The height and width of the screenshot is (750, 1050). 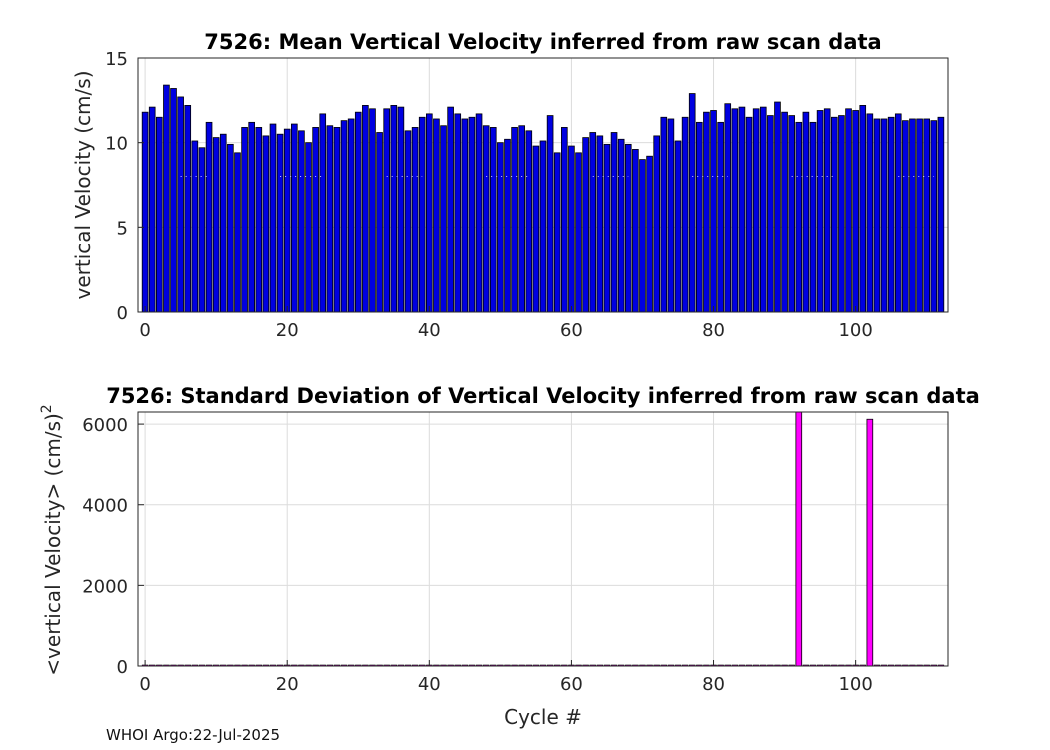 What do you see at coordinates (287, 330) in the screenshot?
I see `mean-velocity-x-tick-label: 20` at bounding box center [287, 330].